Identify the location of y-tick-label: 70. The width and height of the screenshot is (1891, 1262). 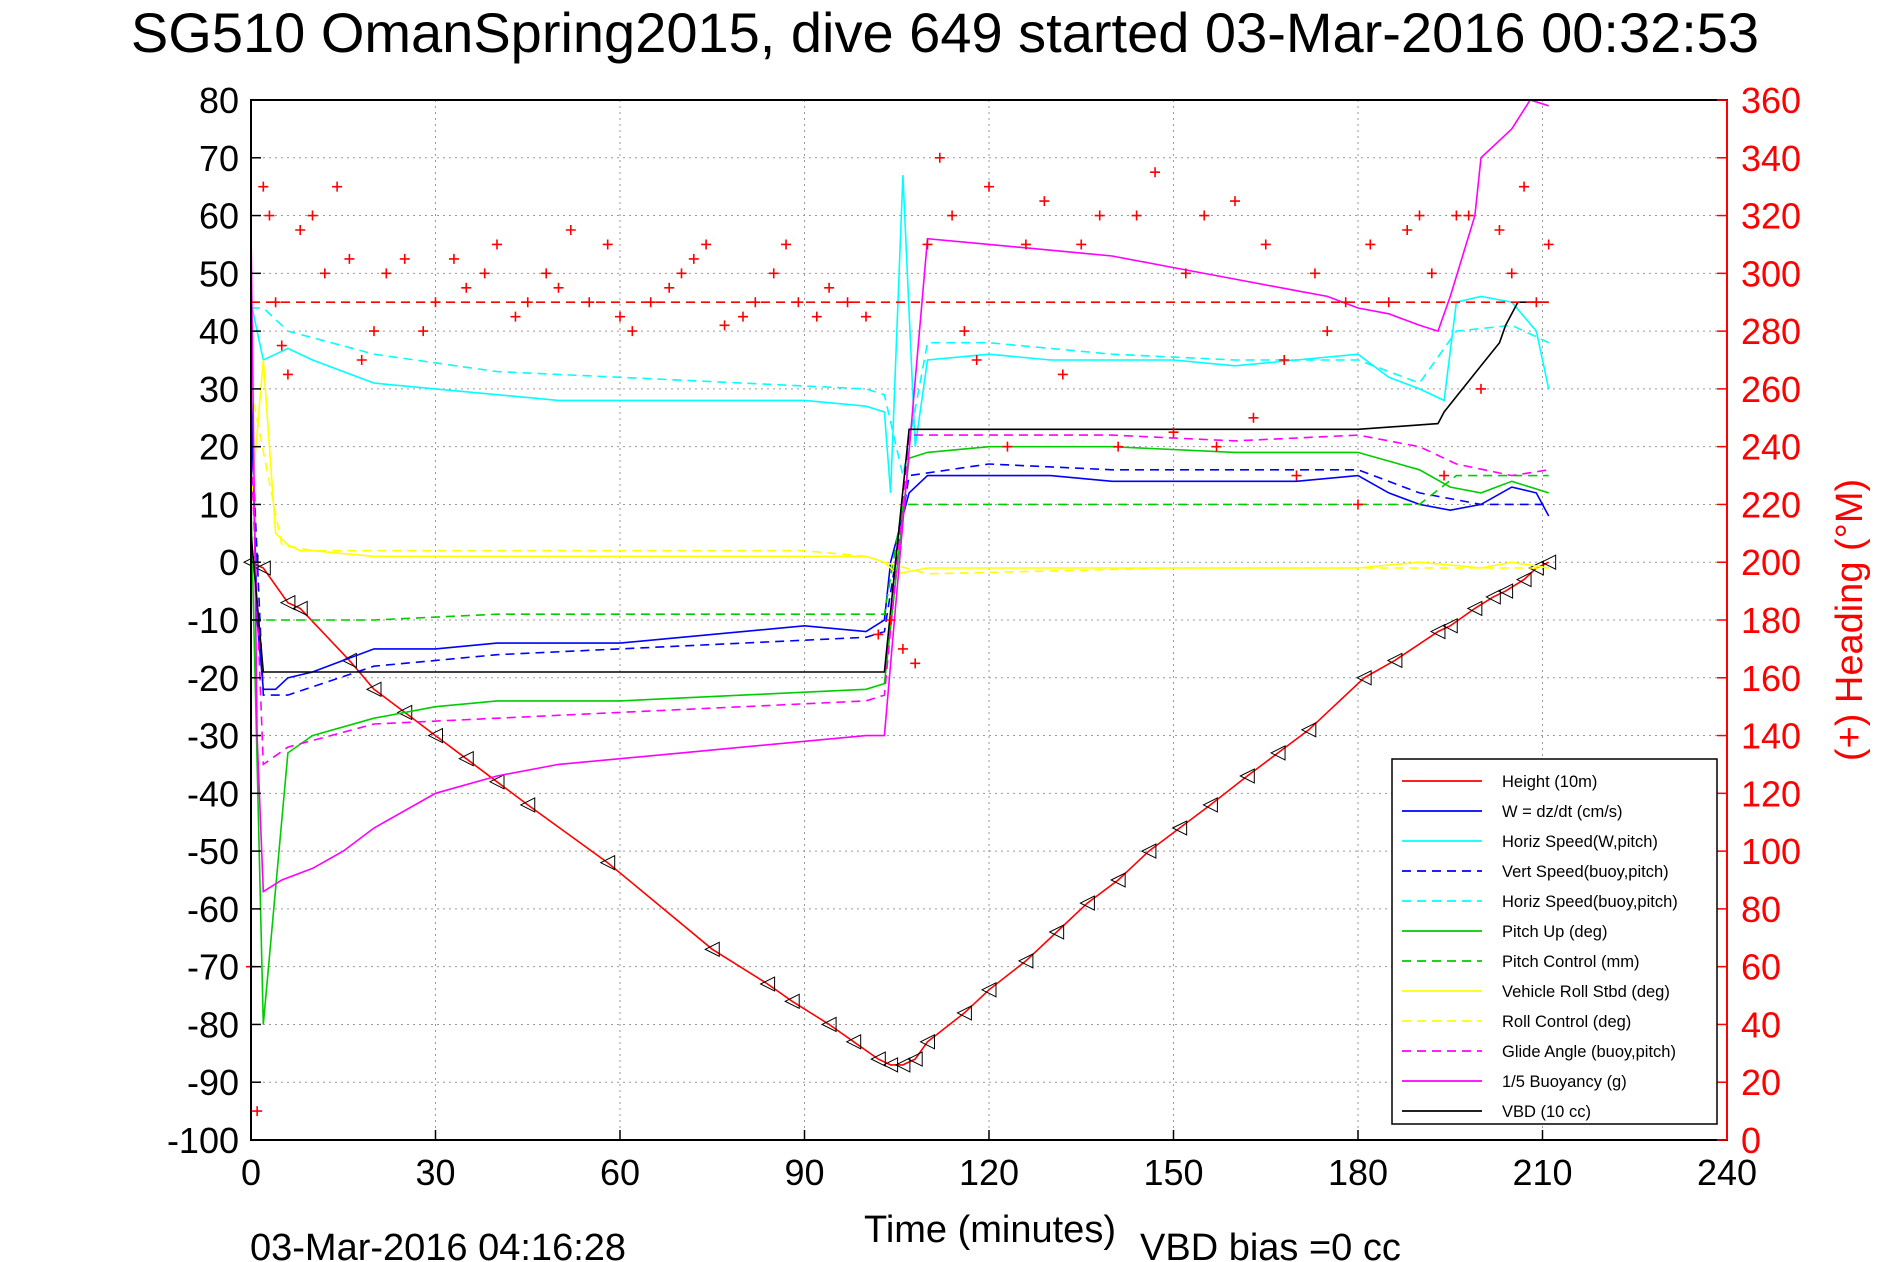
(219, 158).